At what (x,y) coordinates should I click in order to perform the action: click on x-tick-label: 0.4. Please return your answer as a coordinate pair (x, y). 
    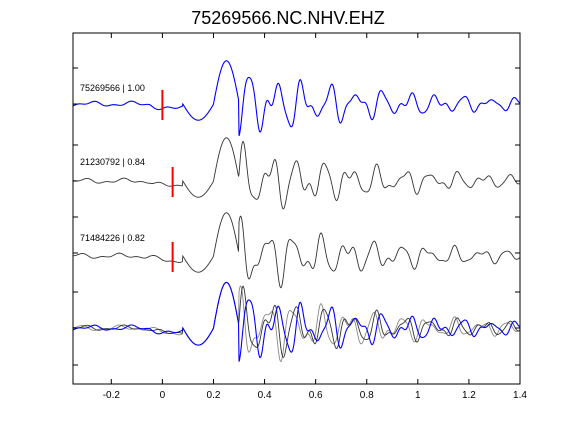
    Looking at the image, I should click on (265, 395).